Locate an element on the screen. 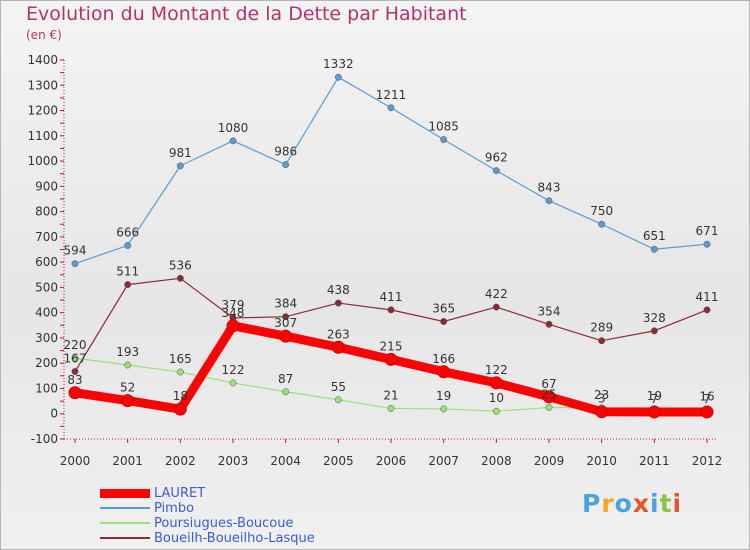 The width and height of the screenshot is (750, 550). y-tick-label: 700 is located at coordinates (46, 237).